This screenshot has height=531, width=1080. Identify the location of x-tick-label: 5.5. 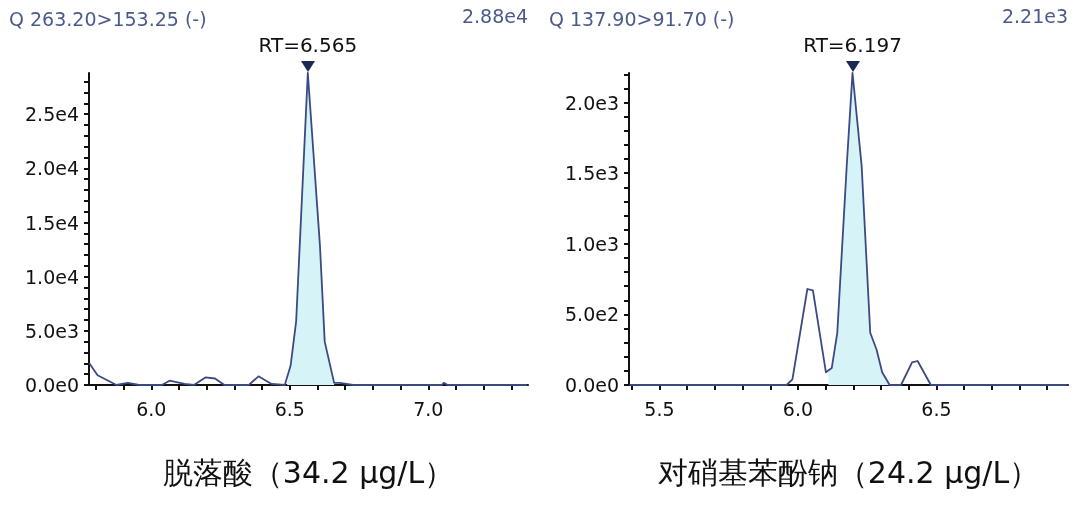
(659, 408).